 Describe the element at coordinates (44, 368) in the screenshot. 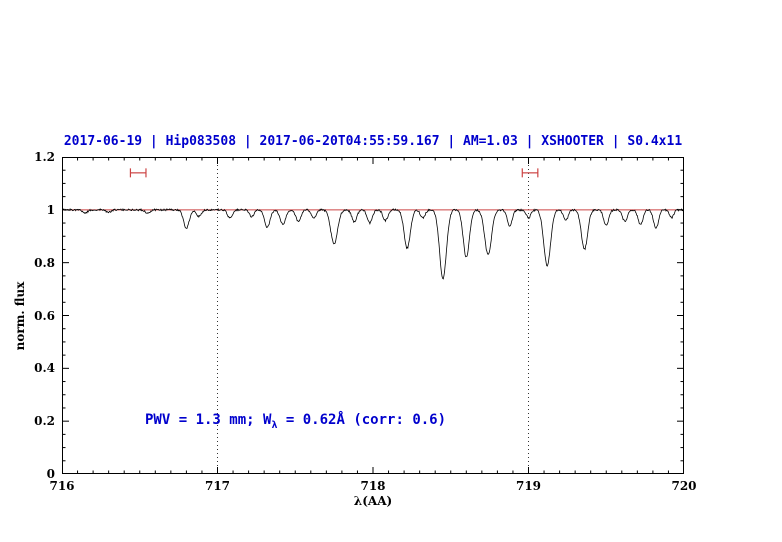

I see `y-tick-label: 0.4` at that location.